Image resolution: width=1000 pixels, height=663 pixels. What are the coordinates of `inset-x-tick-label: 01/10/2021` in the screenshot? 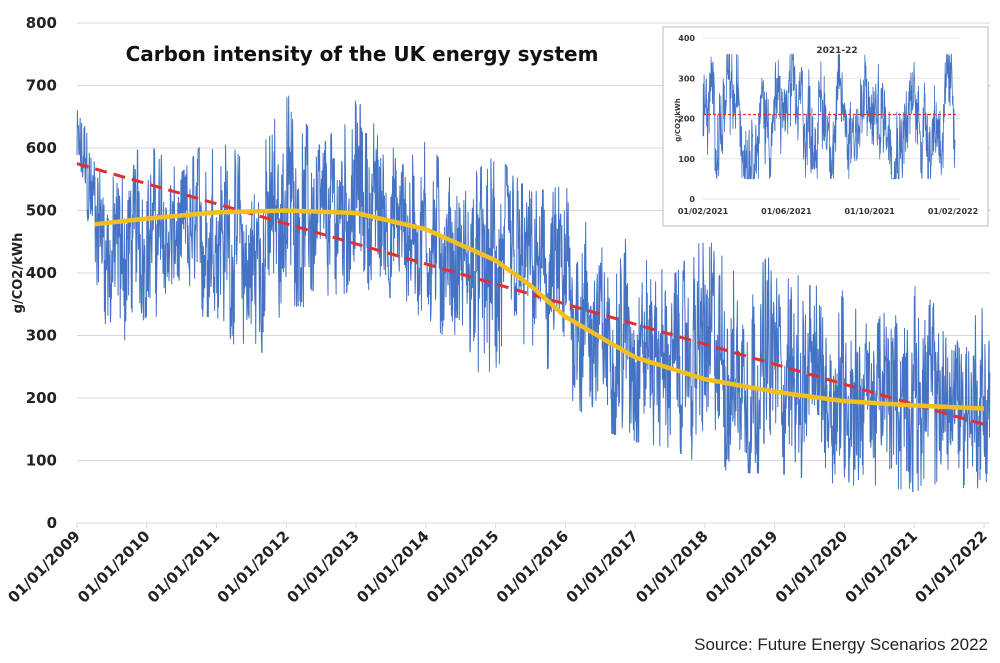 It's located at (869, 211).